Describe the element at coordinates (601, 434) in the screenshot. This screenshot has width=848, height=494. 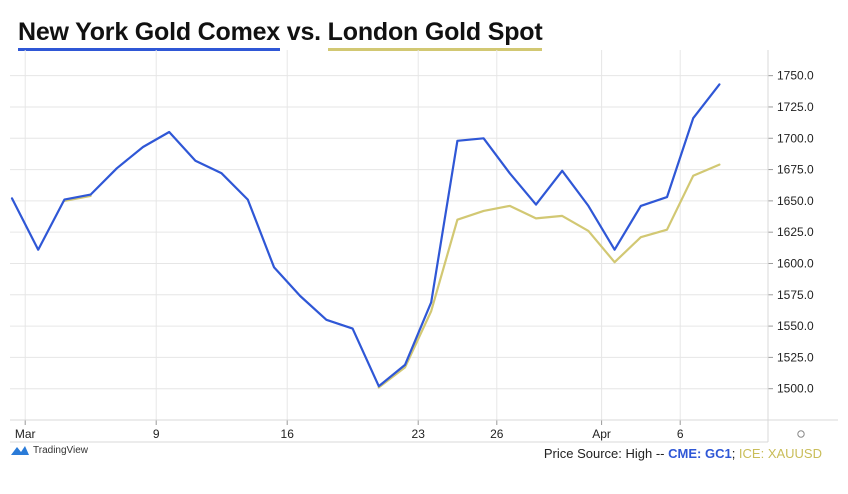
I see `x-tick-label: Apr` at that location.